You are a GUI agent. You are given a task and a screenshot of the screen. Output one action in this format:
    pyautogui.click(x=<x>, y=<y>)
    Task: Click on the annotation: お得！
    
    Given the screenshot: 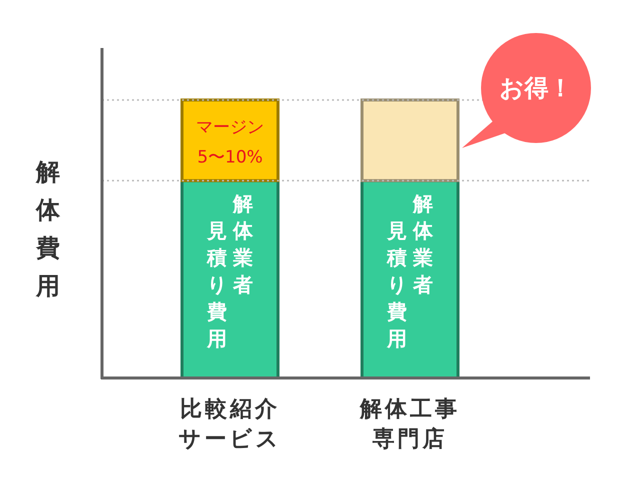 What is the action you would take?
    pyautogui.click(x=536, y=88)
    